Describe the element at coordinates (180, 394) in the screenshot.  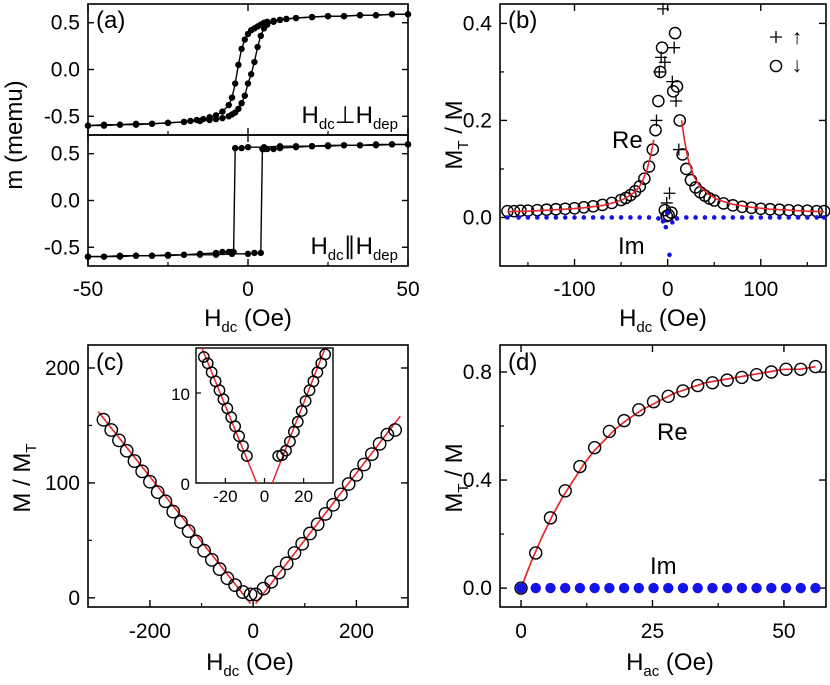
I see `inset-y-tick-label: 10` at that location.